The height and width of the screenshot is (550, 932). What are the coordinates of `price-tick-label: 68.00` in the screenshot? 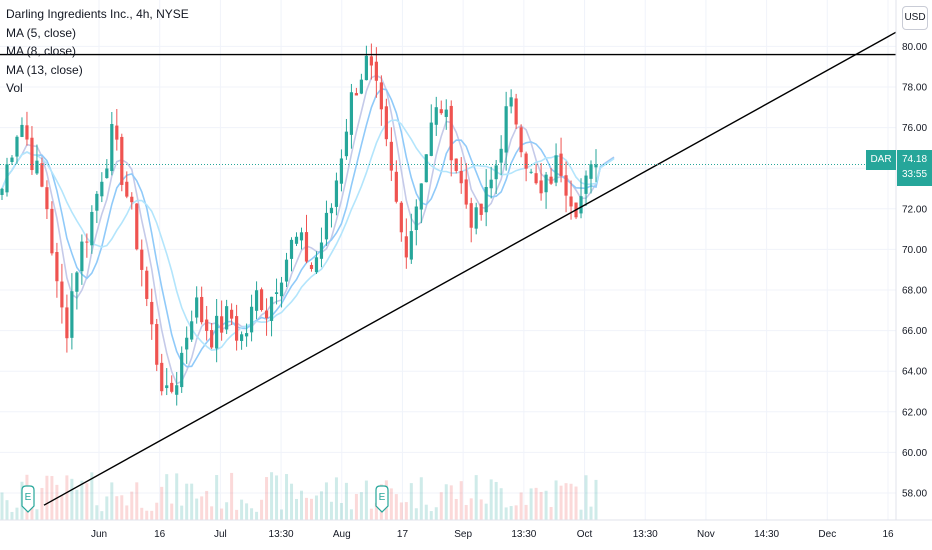 It's located at (914, 291).